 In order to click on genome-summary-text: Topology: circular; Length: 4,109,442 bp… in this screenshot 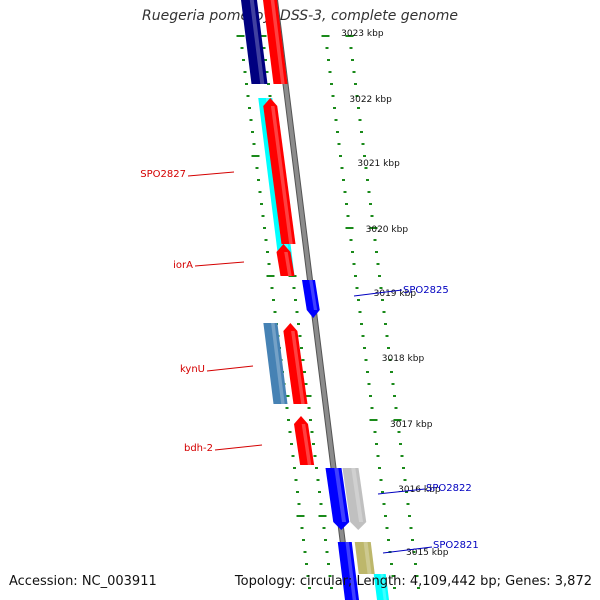, I will do `click(413, 581)`.